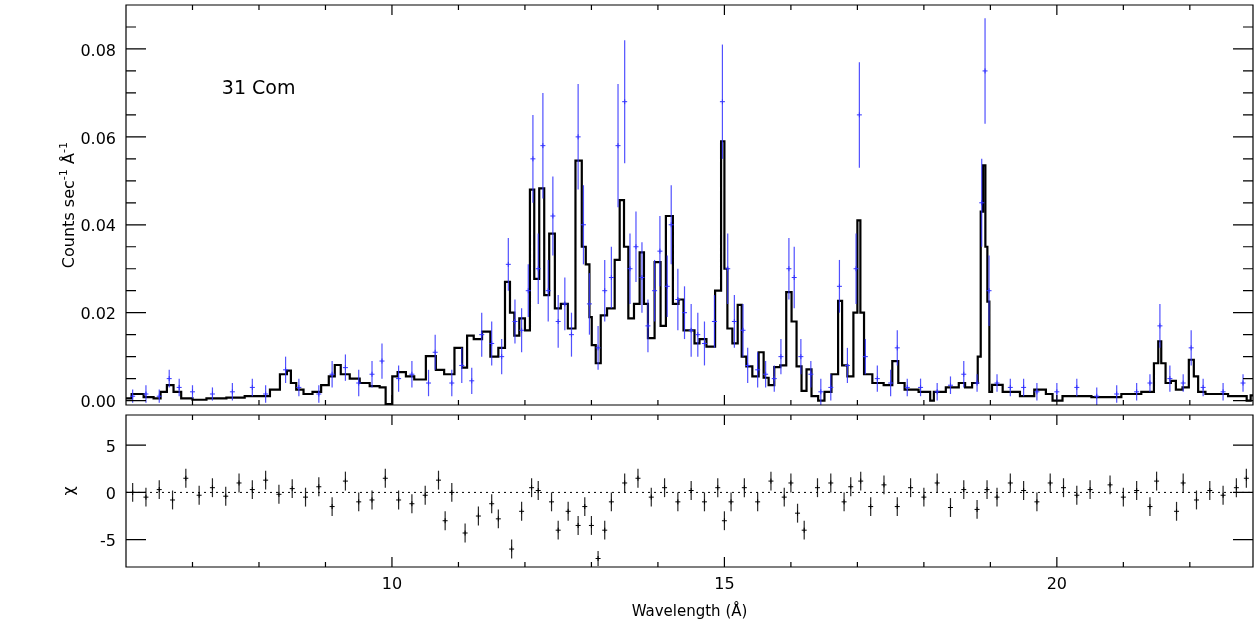  I want to click on y-tick-label: -5, so click(108, 541).